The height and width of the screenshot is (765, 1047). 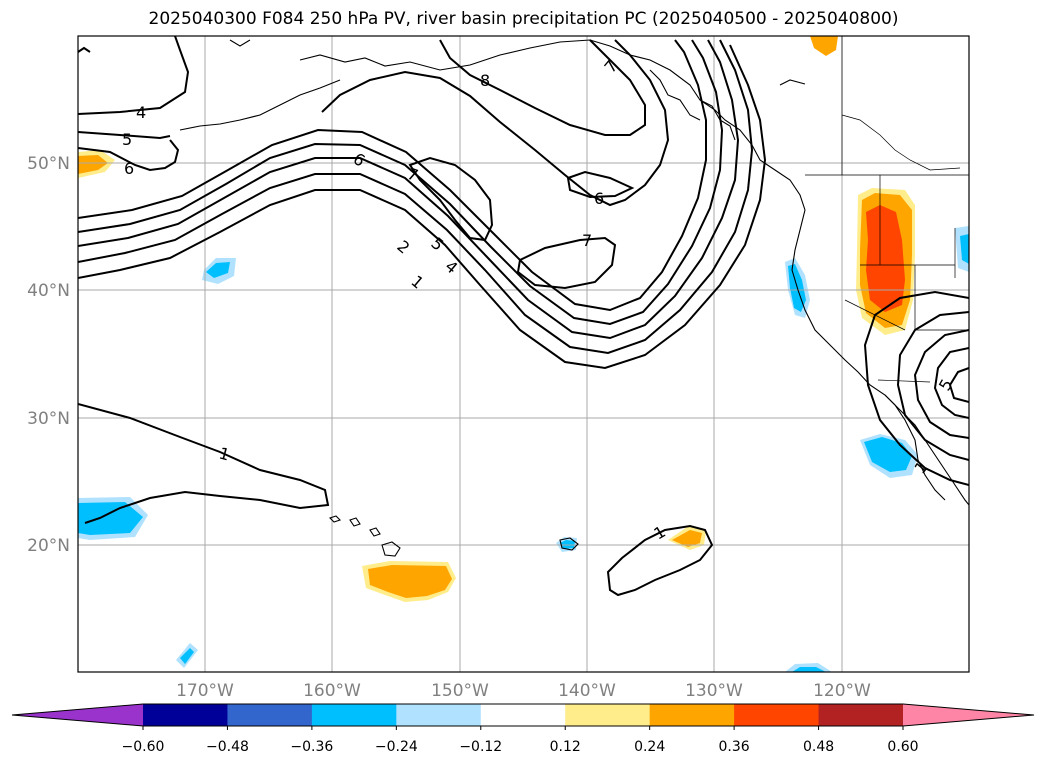 What do you see at coordinates (205, 691) in the screenshot?
I see `lon-label: 170°W` at bounding box center [205, 691].